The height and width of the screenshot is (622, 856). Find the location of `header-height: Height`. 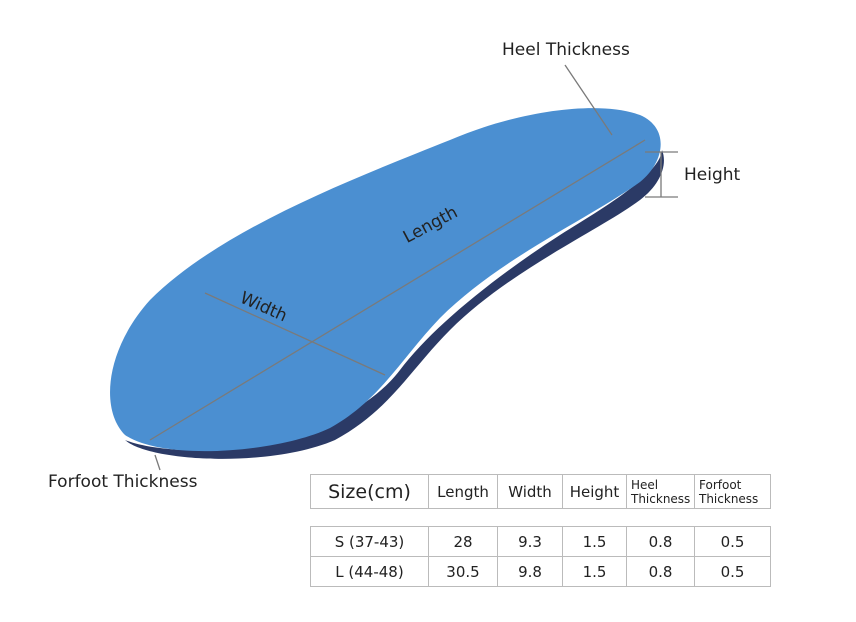

header-height: Height is located at coordinates (594, 491).